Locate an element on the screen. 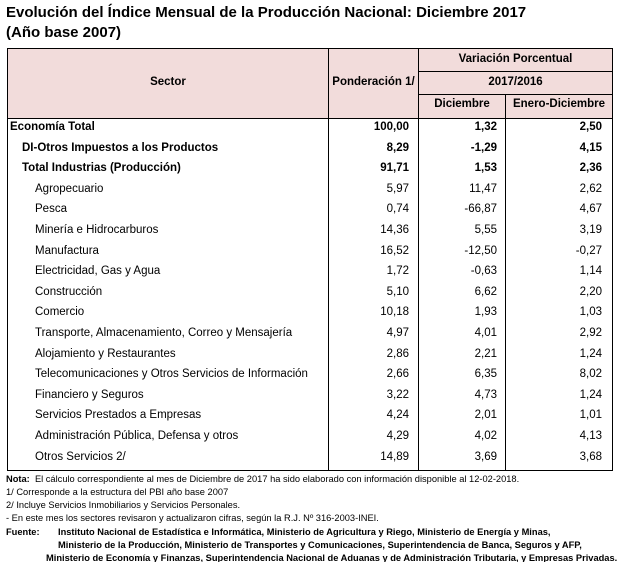  cell-value: 16,52 is located at coordinates (394, 250).